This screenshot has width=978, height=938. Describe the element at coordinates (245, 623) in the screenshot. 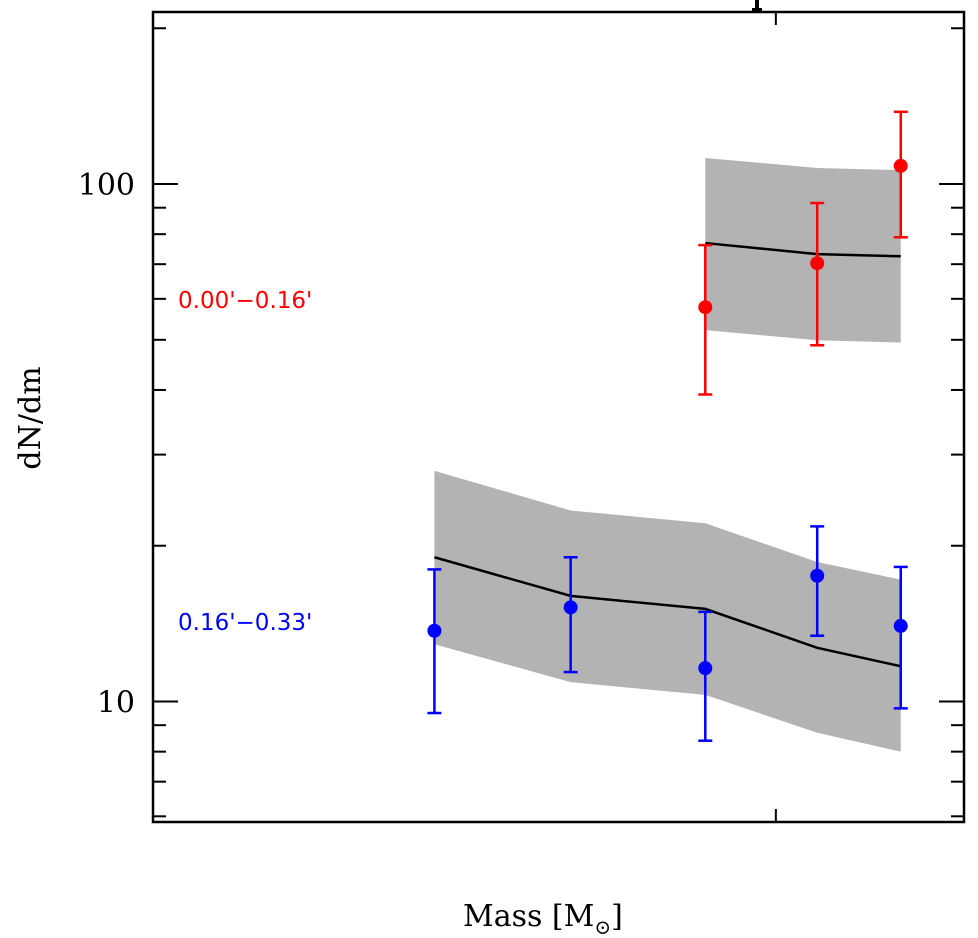

I see `annotation-blue: 0.16'−0.33'` at that location.